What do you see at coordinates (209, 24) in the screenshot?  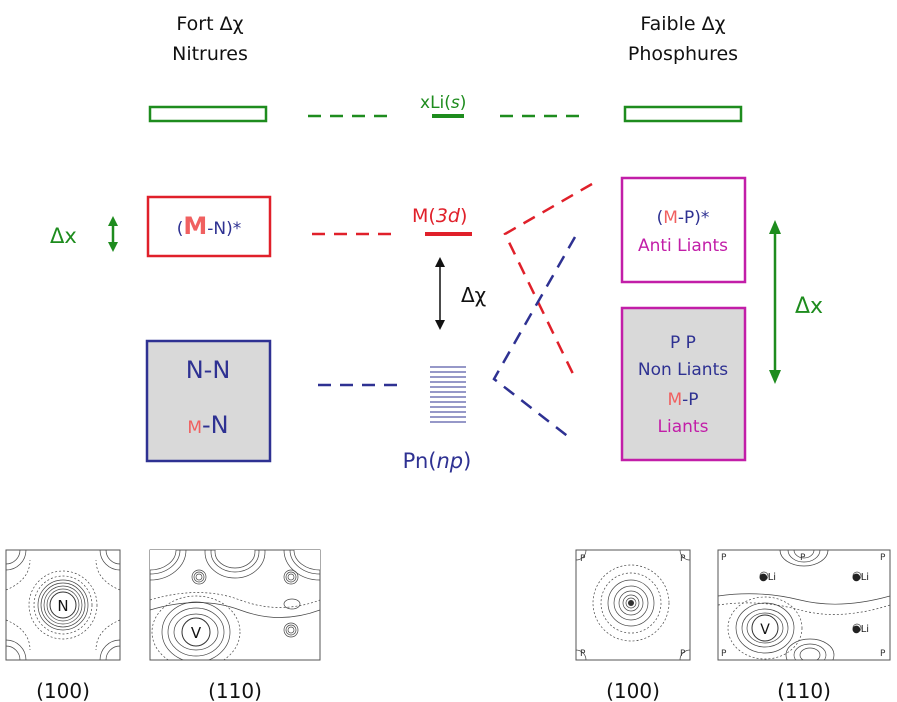 I see `header-left-line1: Fort Δχ` at bounding box center [209, 24].